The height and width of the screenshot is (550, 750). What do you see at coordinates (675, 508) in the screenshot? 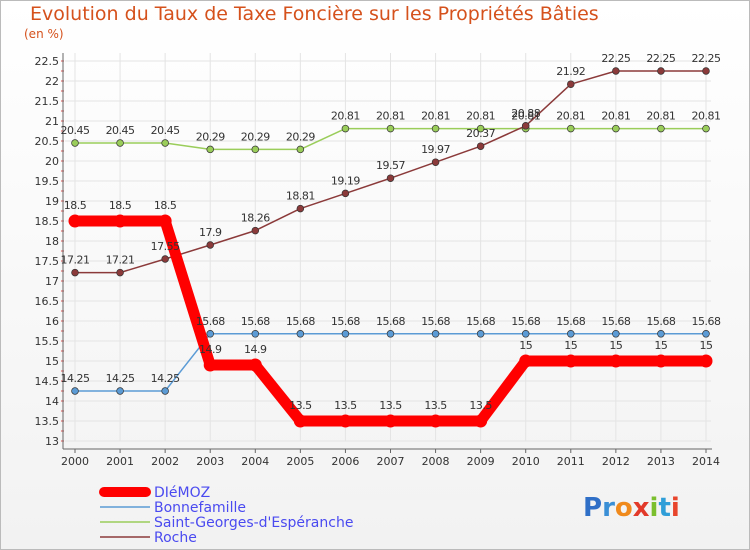
I see `logo-letter: i` at bounding box center [675, 508].